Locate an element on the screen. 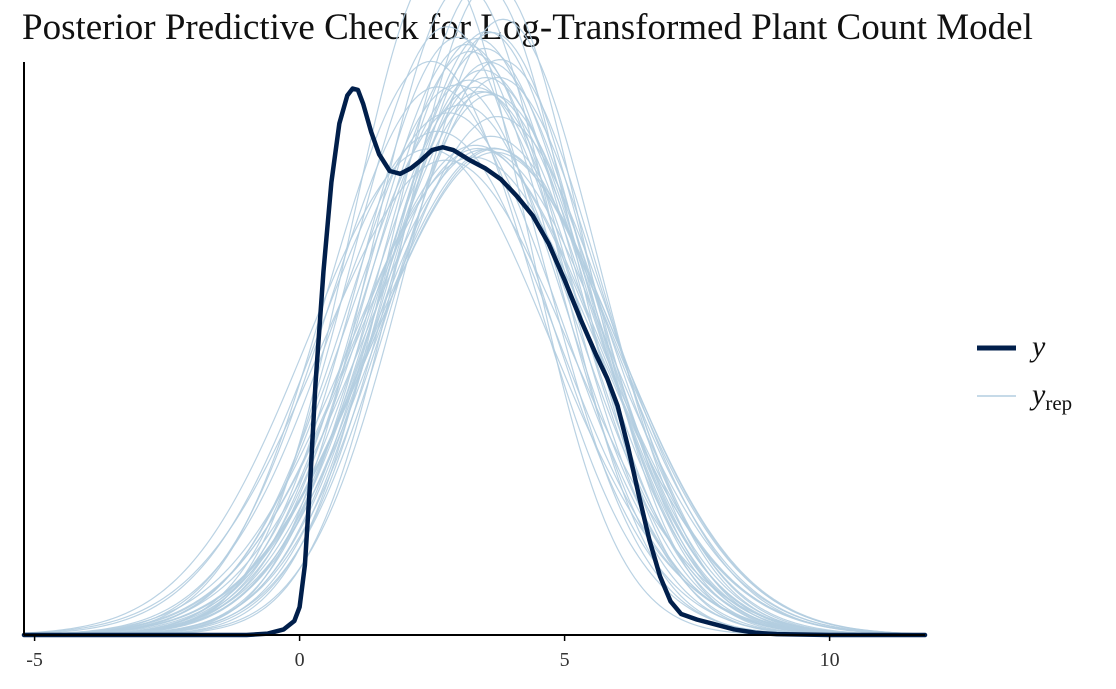 The height and width of the screenshot is (689, 1116). legend: y yrep is located at coordinates (1024, 372).